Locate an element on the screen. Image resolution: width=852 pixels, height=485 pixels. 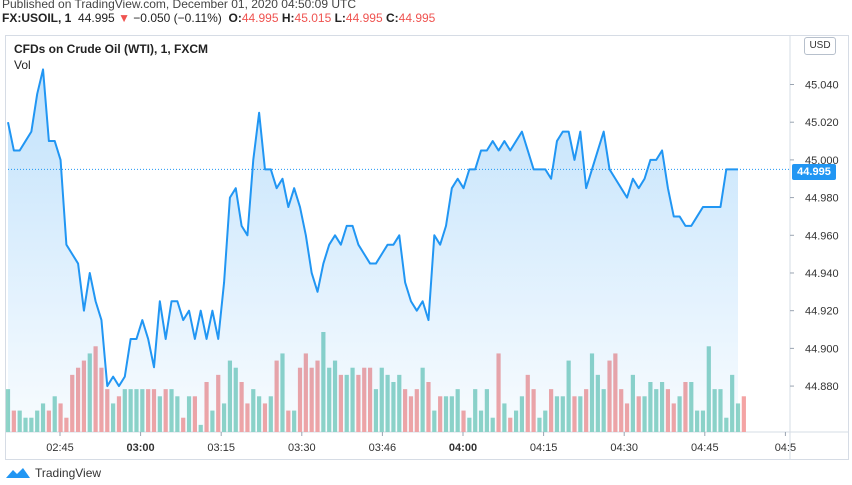
high-label: H: is located at coordinates (288, 18).